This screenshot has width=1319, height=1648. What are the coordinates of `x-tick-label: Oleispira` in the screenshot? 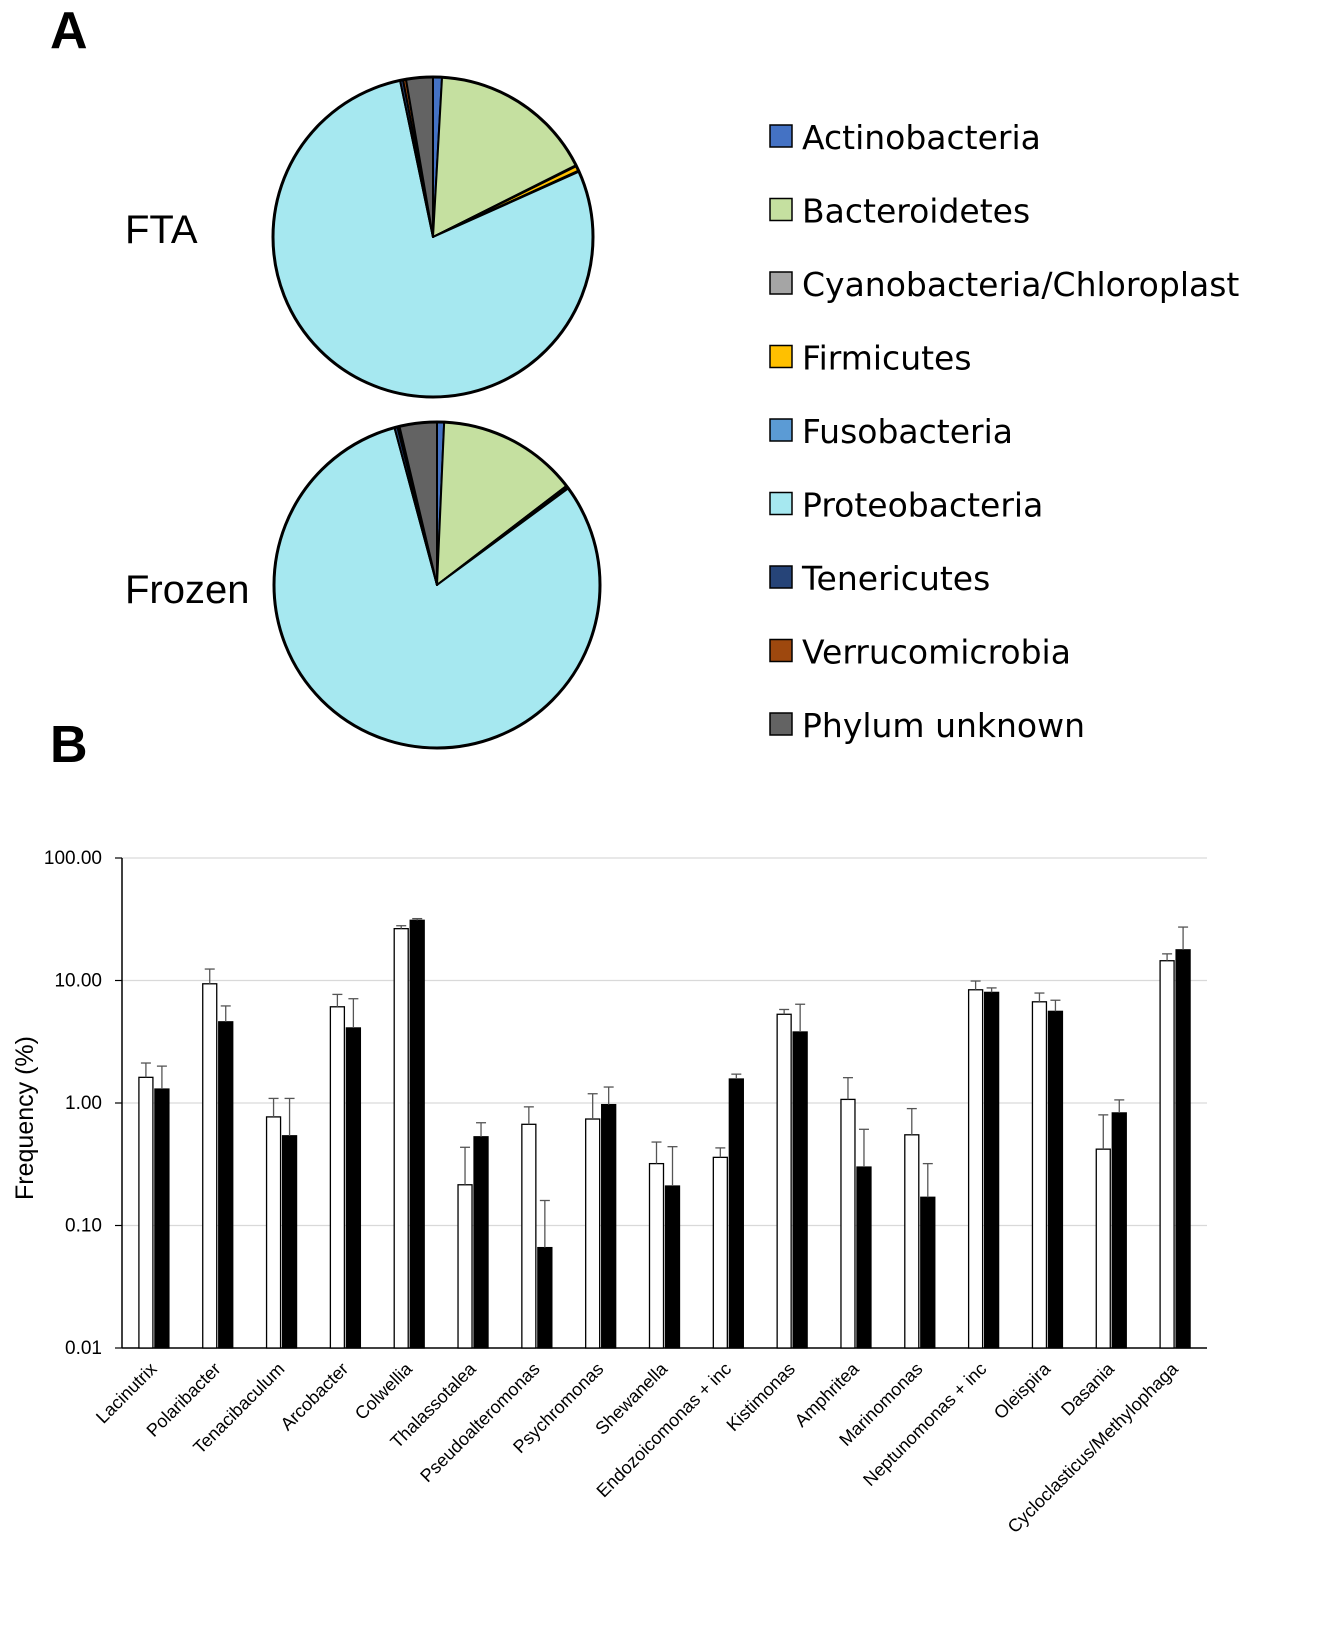 It's located at (1022, 1390).